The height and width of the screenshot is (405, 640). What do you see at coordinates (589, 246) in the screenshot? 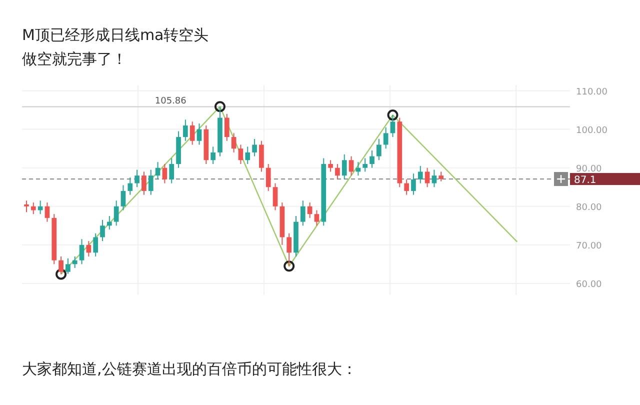
I see `y-tick-label: 70.00` at bounding box center [589, 246].